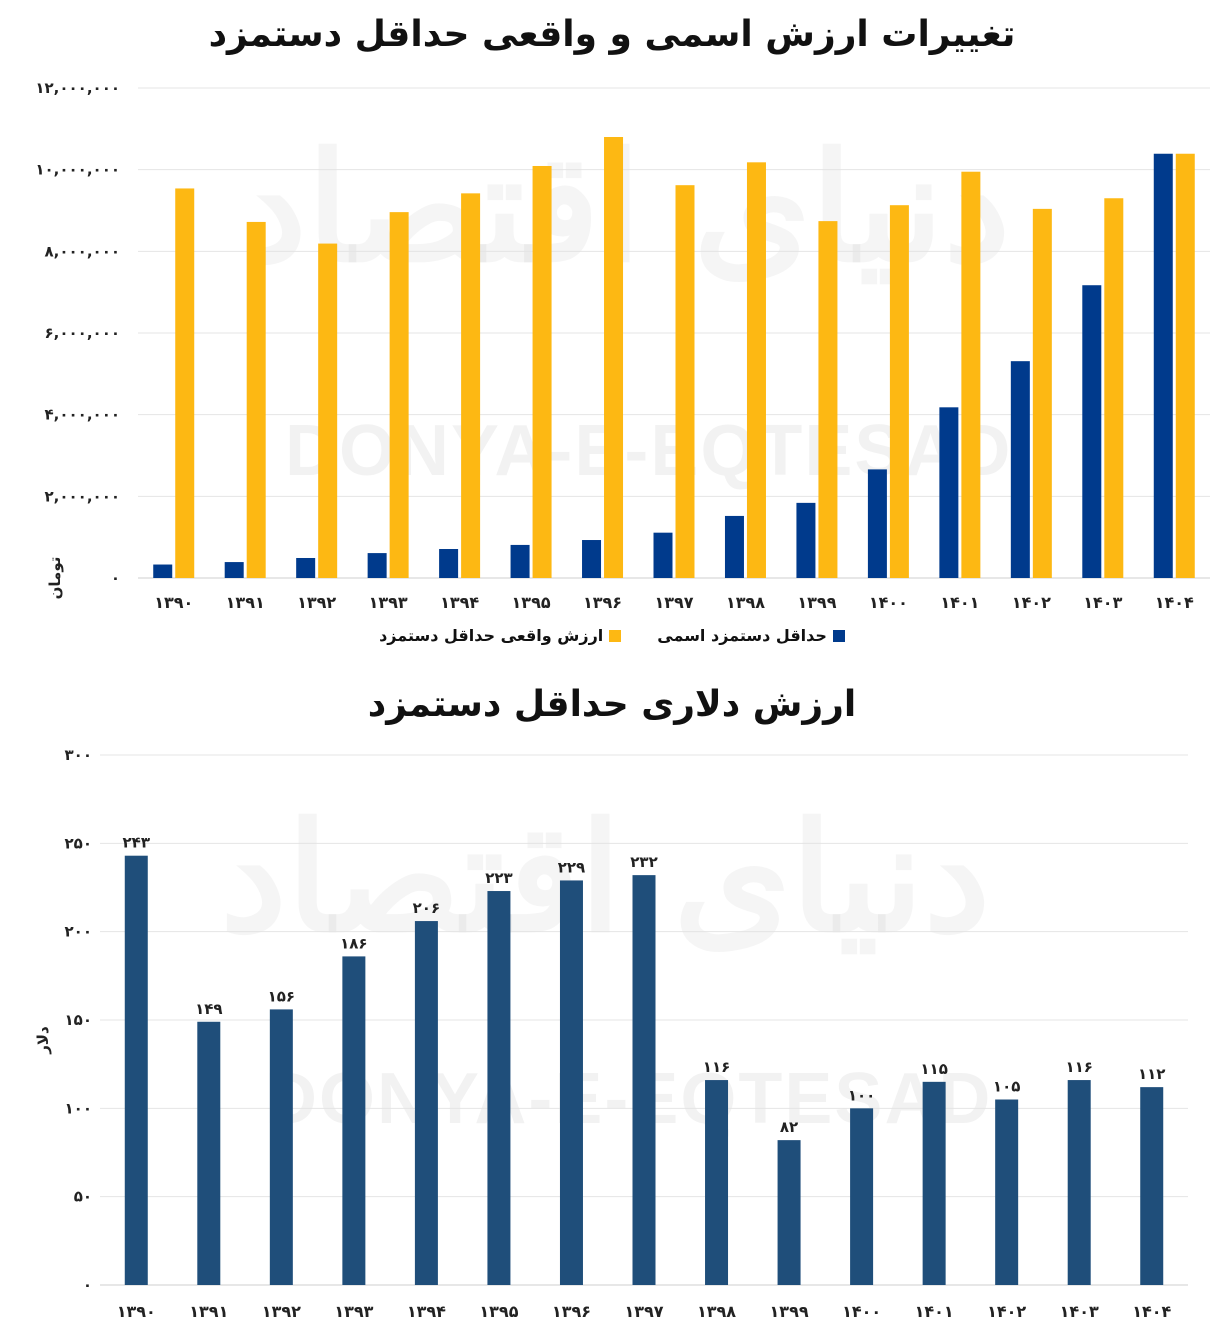 This screenshot has width=1224, height=1335. I want to click on y-tick-label: ۶,۰۰۰,۰۰۰, so click(82, 333).